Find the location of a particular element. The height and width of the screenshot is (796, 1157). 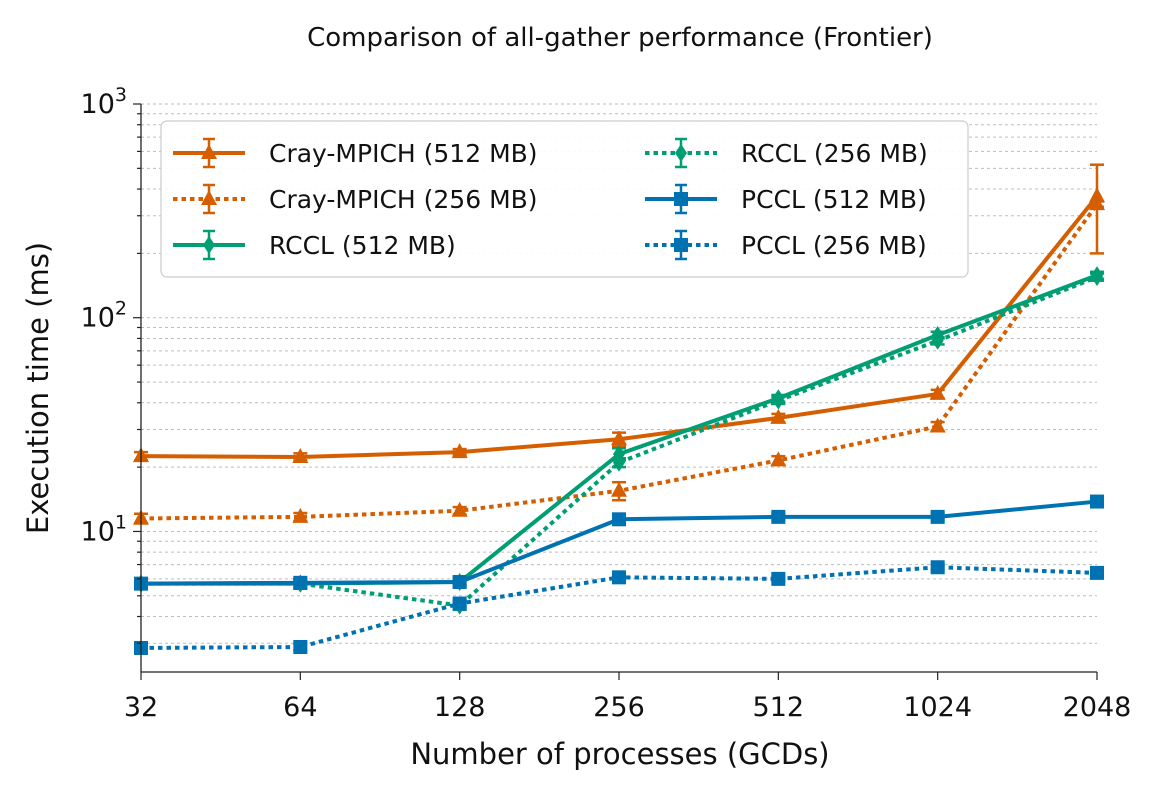

legend-entry: RCCL (256 MB) is located at coordinates (786, 153).